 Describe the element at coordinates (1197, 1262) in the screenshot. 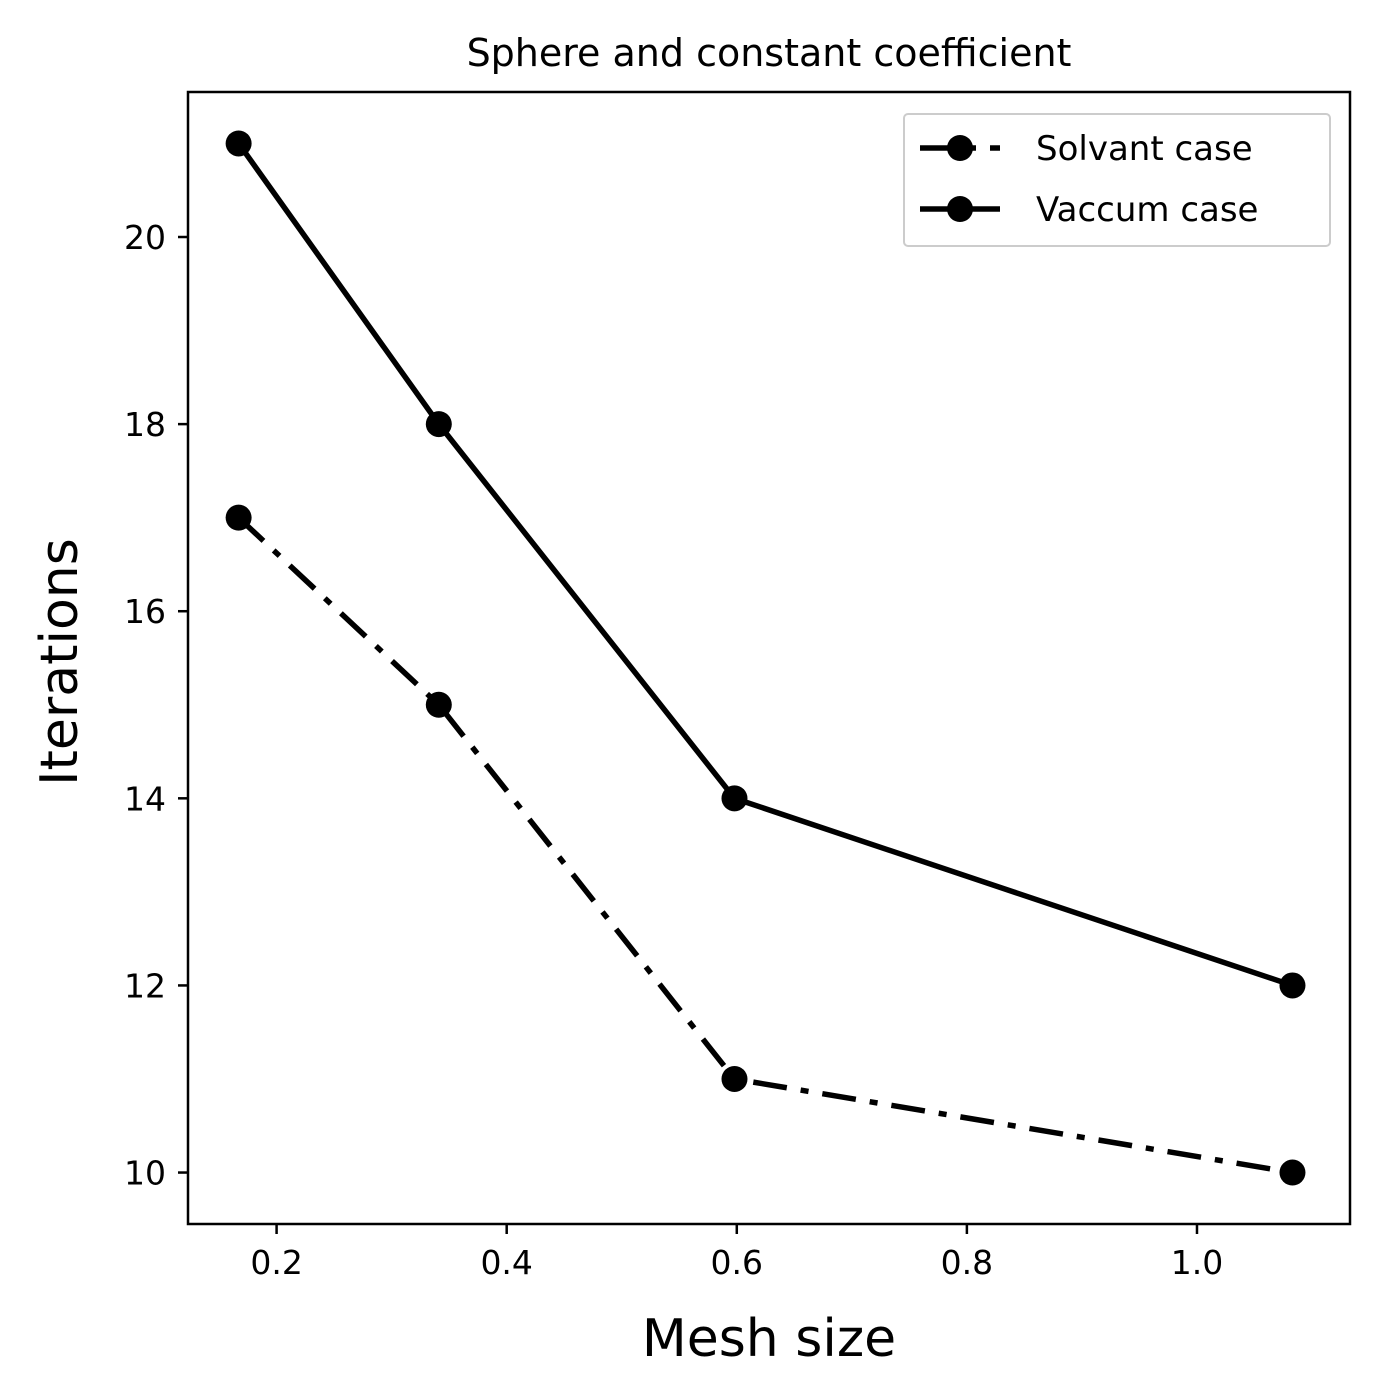

I see `x-tick-label: 1.0` at that location.